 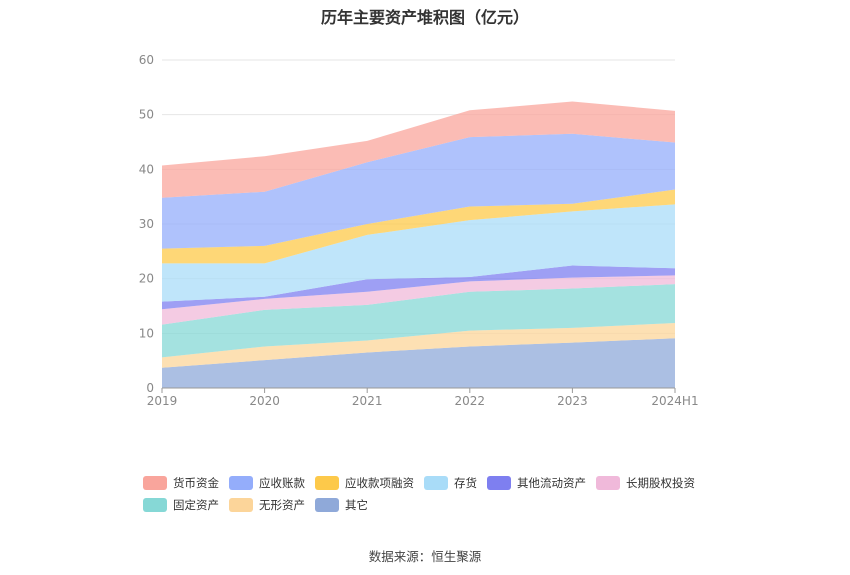 What do you see at coordinates (196, 483) in the screenshot?
I see `legend-label: 货币资金` at bounding box center [196, 483].